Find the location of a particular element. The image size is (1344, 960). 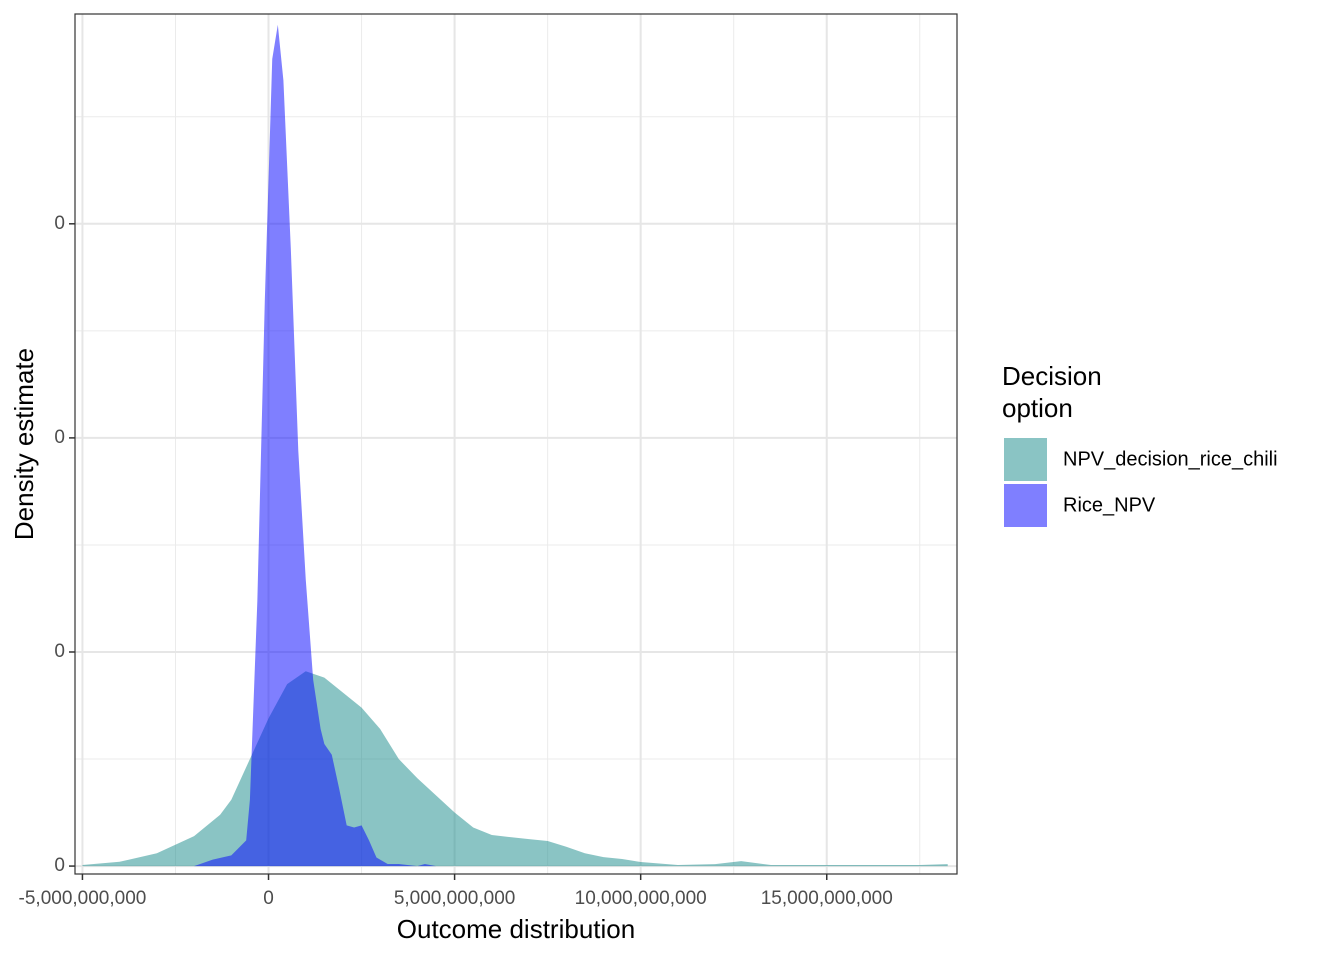

x-tick-label: 5,000,000,000 is located at coordinates (455, 898).